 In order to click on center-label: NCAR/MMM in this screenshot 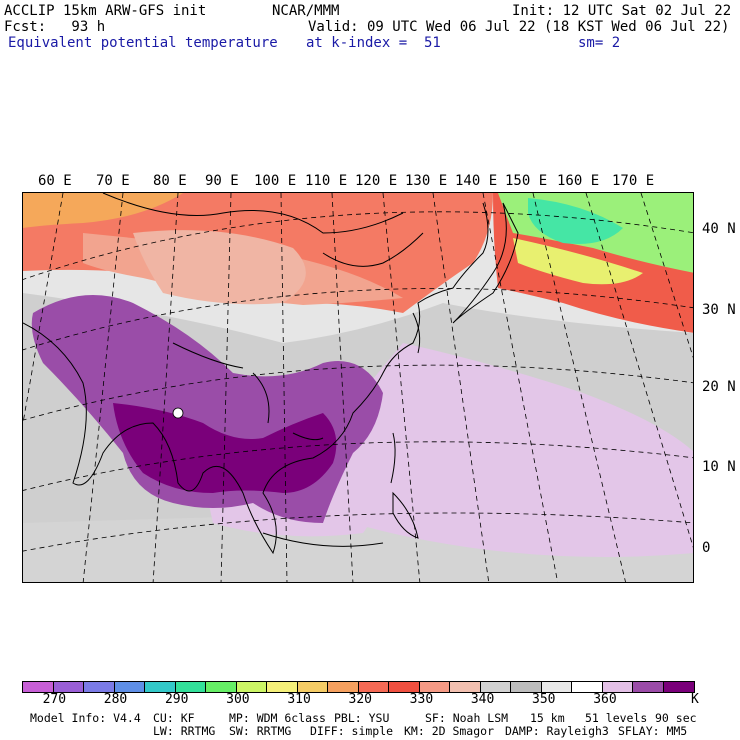, I will do `click(306, 11)`.